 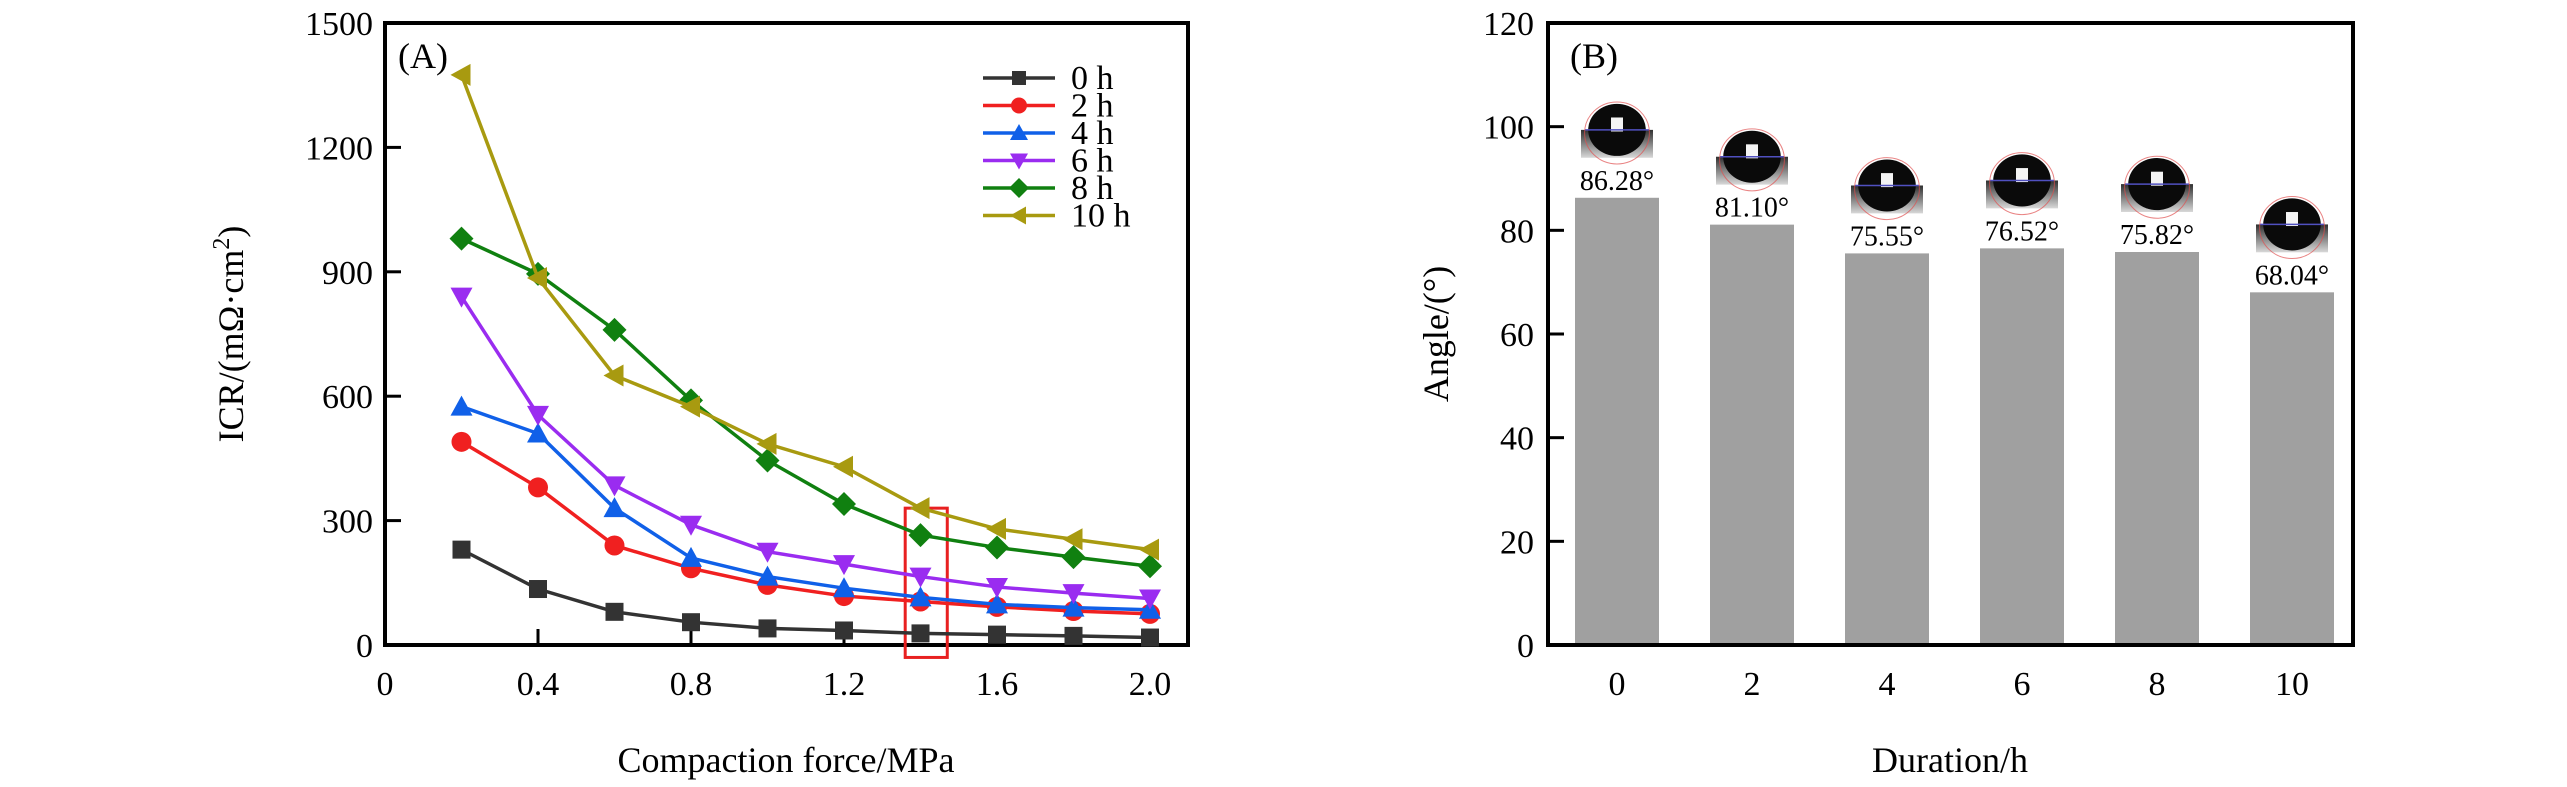 I want to click on y-tick-label: 300, so click(x=347, y=522).